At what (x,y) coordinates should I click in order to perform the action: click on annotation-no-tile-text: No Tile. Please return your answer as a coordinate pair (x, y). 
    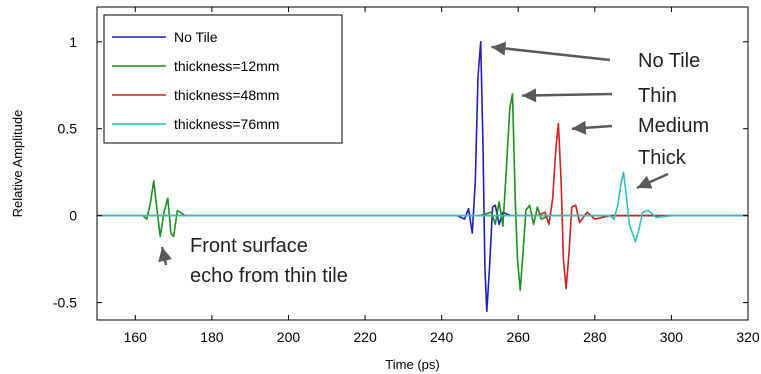
    Looking at the image, I should click on (669, 61).